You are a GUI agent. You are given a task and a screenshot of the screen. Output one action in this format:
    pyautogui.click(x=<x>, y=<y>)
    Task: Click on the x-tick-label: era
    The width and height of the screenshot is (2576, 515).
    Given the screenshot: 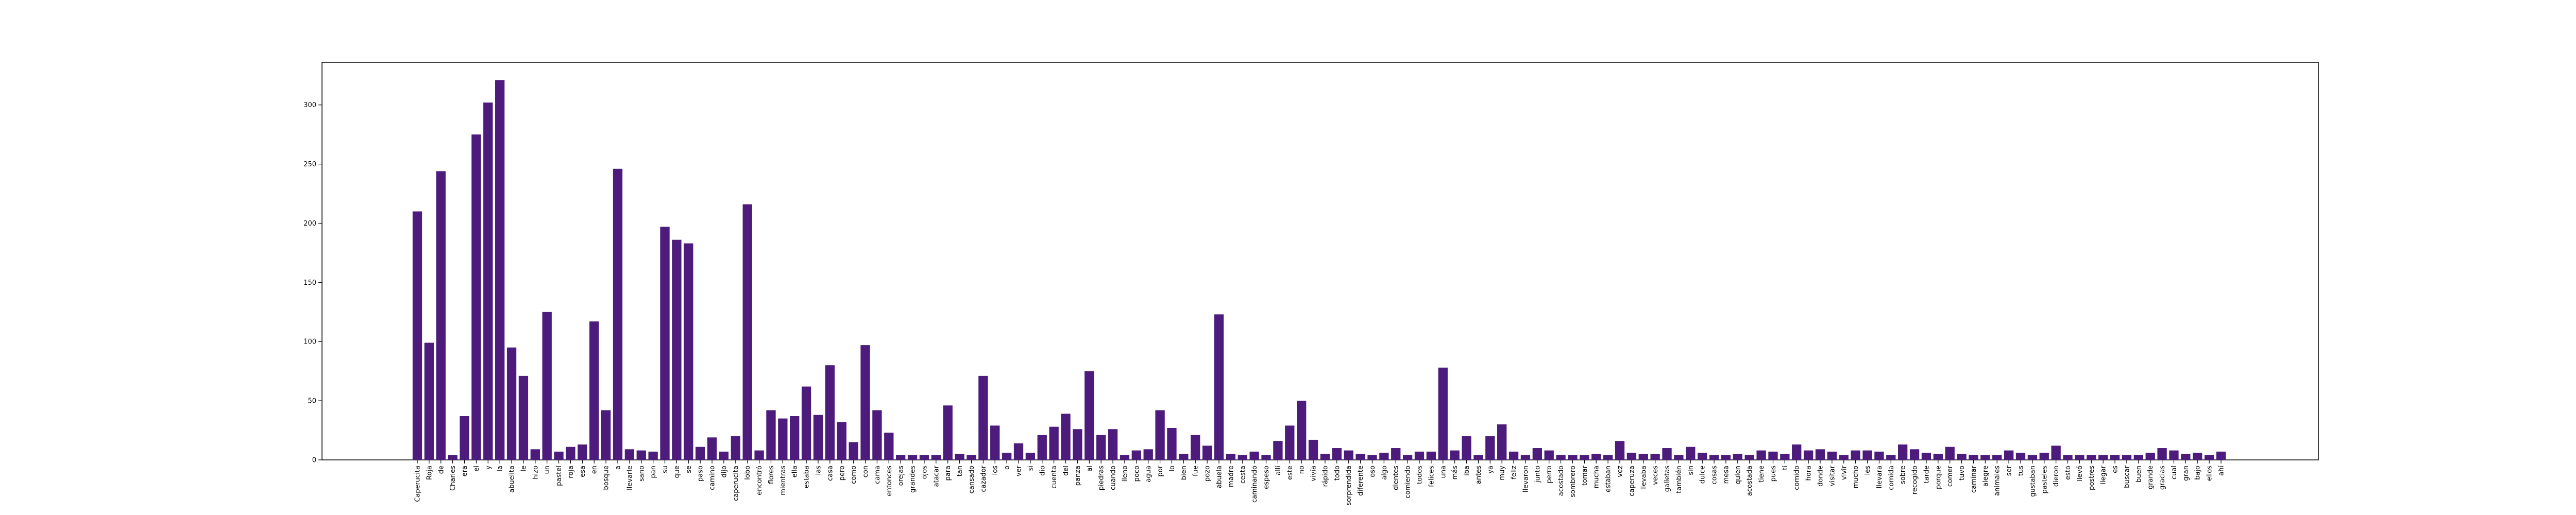 What is the action you would take?
    pyautogui.click(x=465, y=471)
    